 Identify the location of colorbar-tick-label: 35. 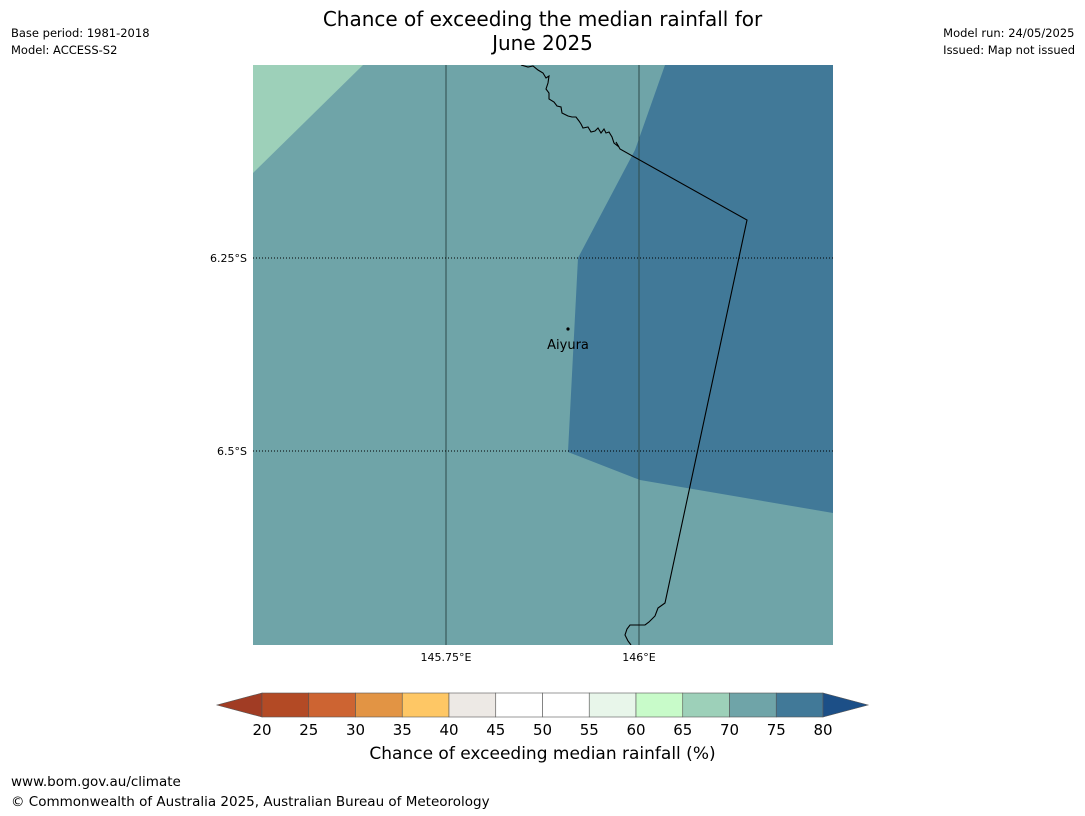
(402, 730).